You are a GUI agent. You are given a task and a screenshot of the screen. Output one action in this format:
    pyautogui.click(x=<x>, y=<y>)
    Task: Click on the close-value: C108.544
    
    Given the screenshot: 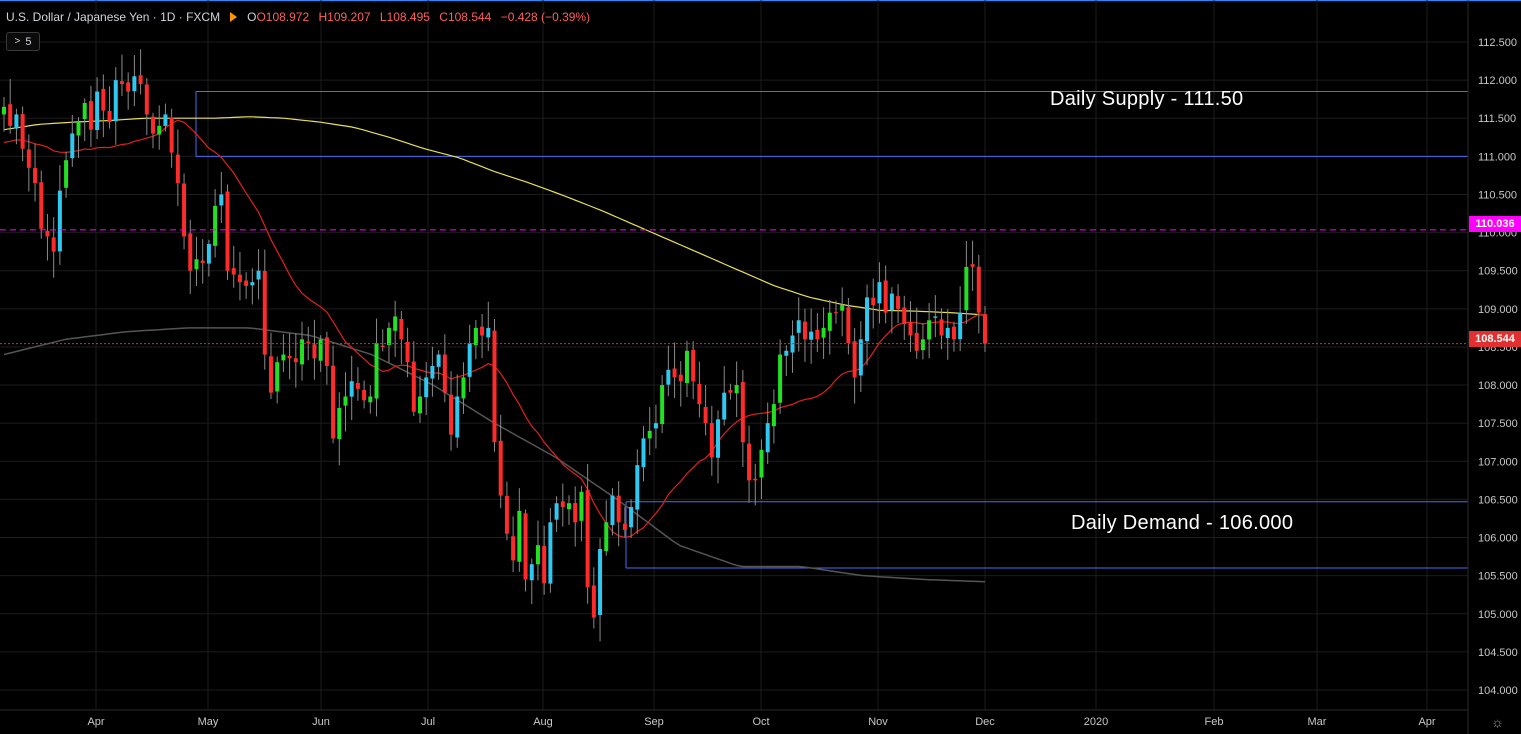 What is the action you would take?
    pyautogui.click(x=465, y=17)
    